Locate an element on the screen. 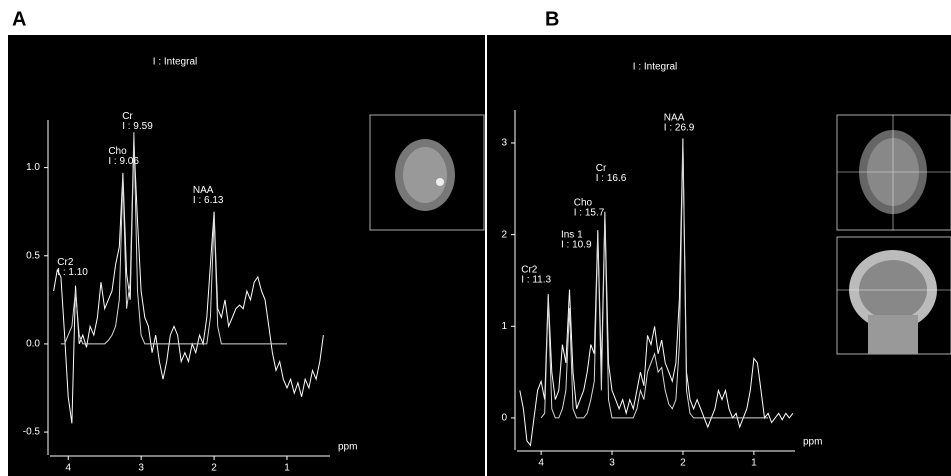 The width and height of the screenshot is (951, 476). inset-a is located at coordinates (427, 172).